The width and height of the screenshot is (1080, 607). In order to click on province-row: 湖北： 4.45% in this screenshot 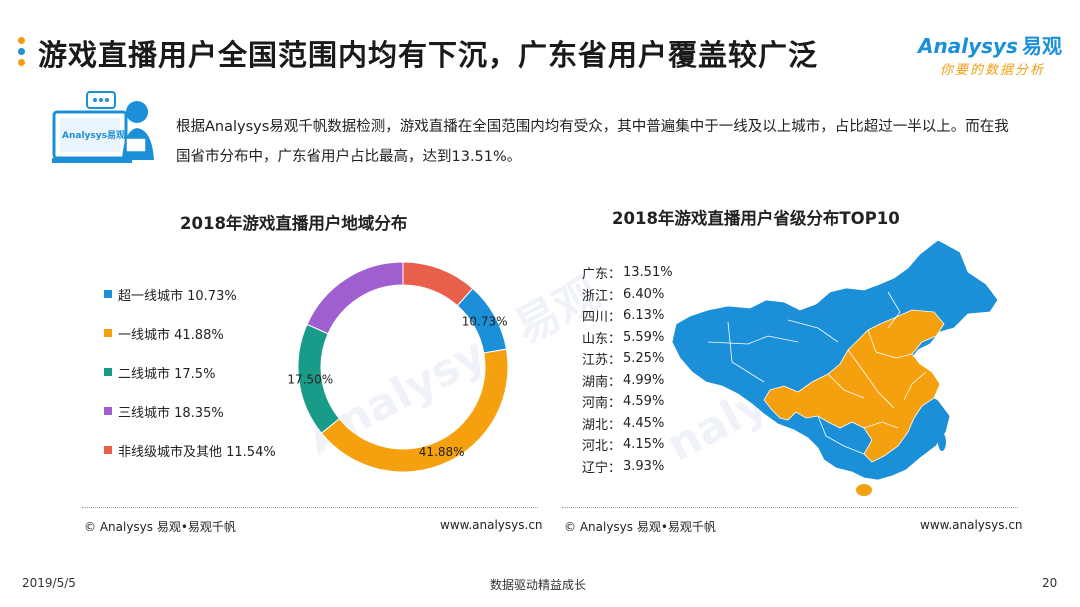, I will do `click(627, 424)`.